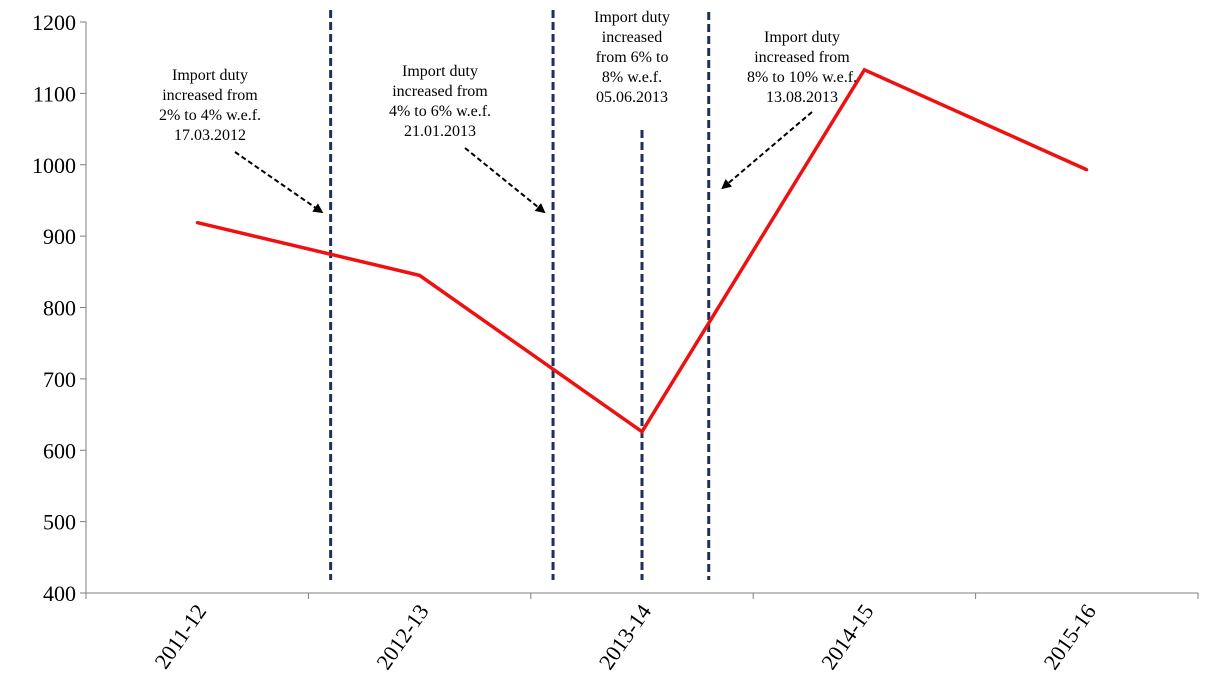 This screenshot has width=1207, height=685. I want to click on x-tick-label: 2012-13, so click(402, 637).